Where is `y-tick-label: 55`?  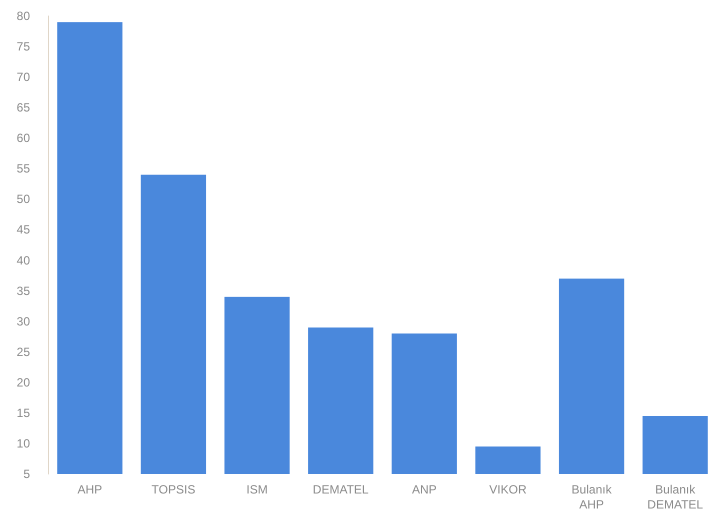 y-tick-label: 55 is located at coordinates (23, 169).